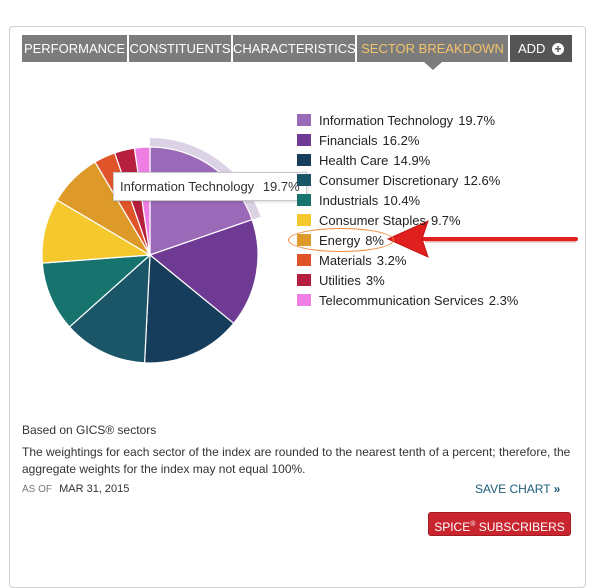 Image resolution: width=605 pixels, height=588 pixels. Describe the element at coordinates (412, 160) in the screenshot. I see `legend-value: 14.9%` at that location.